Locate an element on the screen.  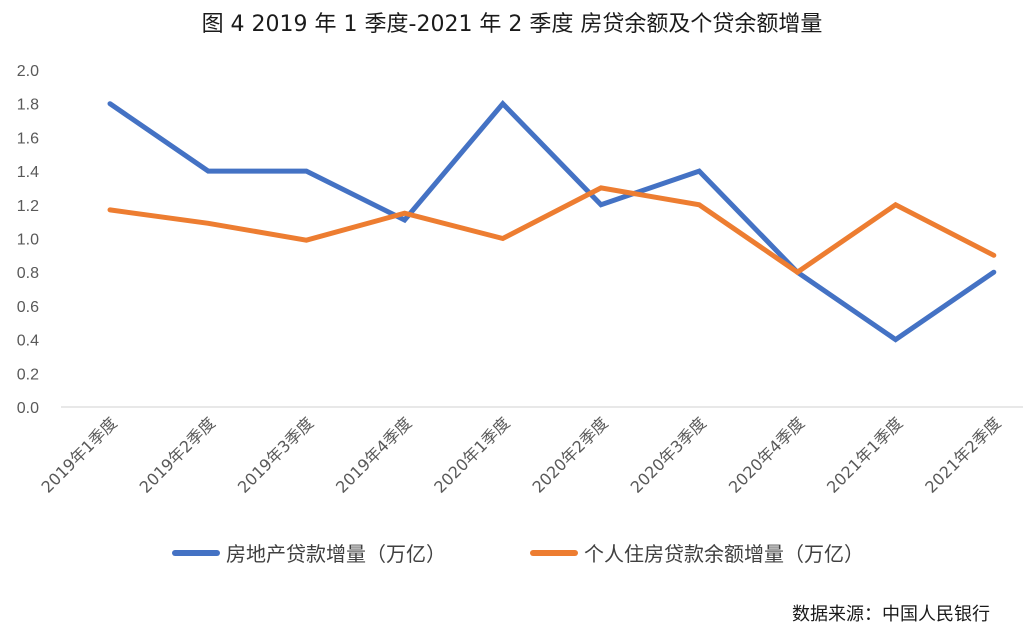
x-tick-label: 2019年2季度 is located at coordinates (177, 454).